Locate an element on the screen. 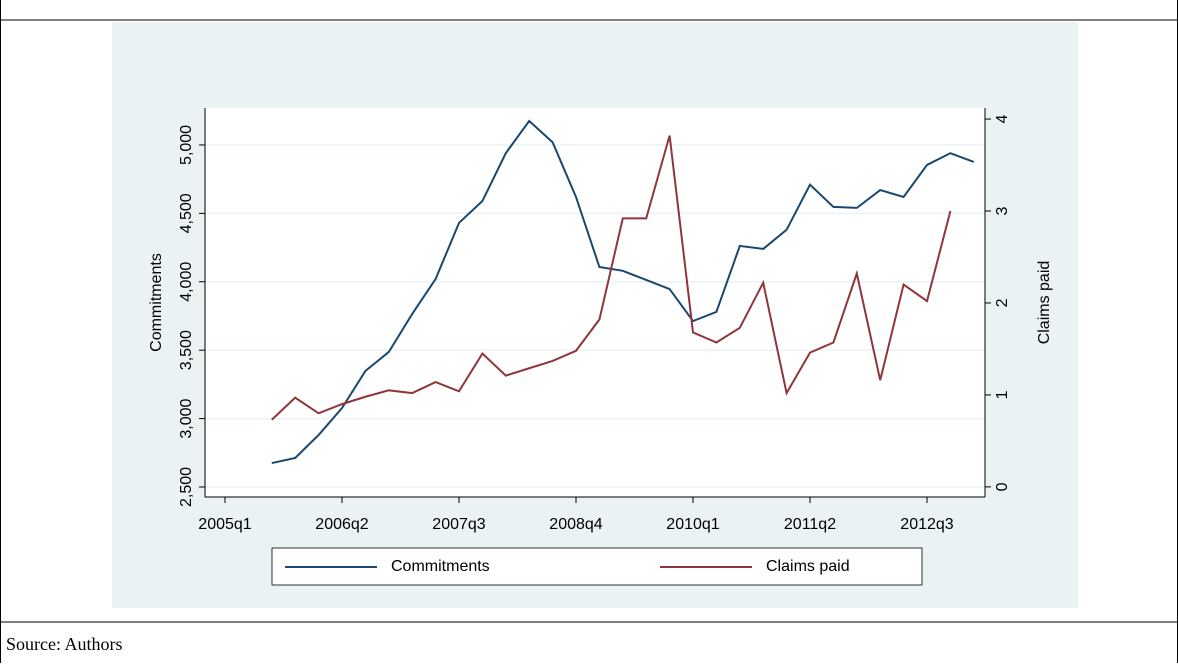 This screenshot has height=668, width=1178. y-tick-label: 3,000 is located at coordinates (186, 418).